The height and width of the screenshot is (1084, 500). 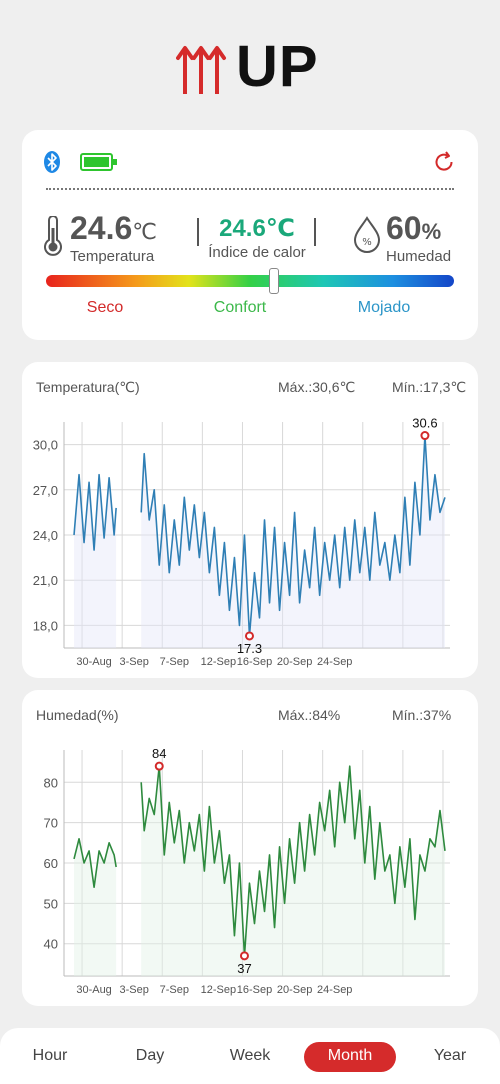 I want to click on chart-min-label: Mín.:37%, so click(x=422, y=715).